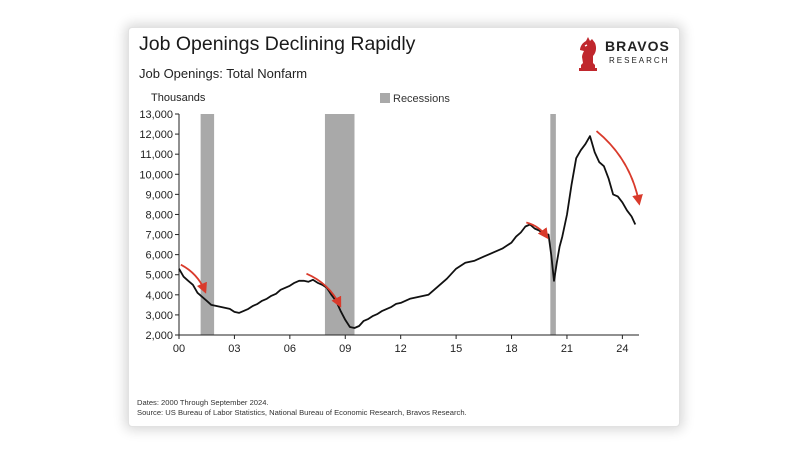 The image size is (800, 450). Describe the element at coordinates (421, 99) in the screenshot. I see `legend-label: Recessions` at that location.